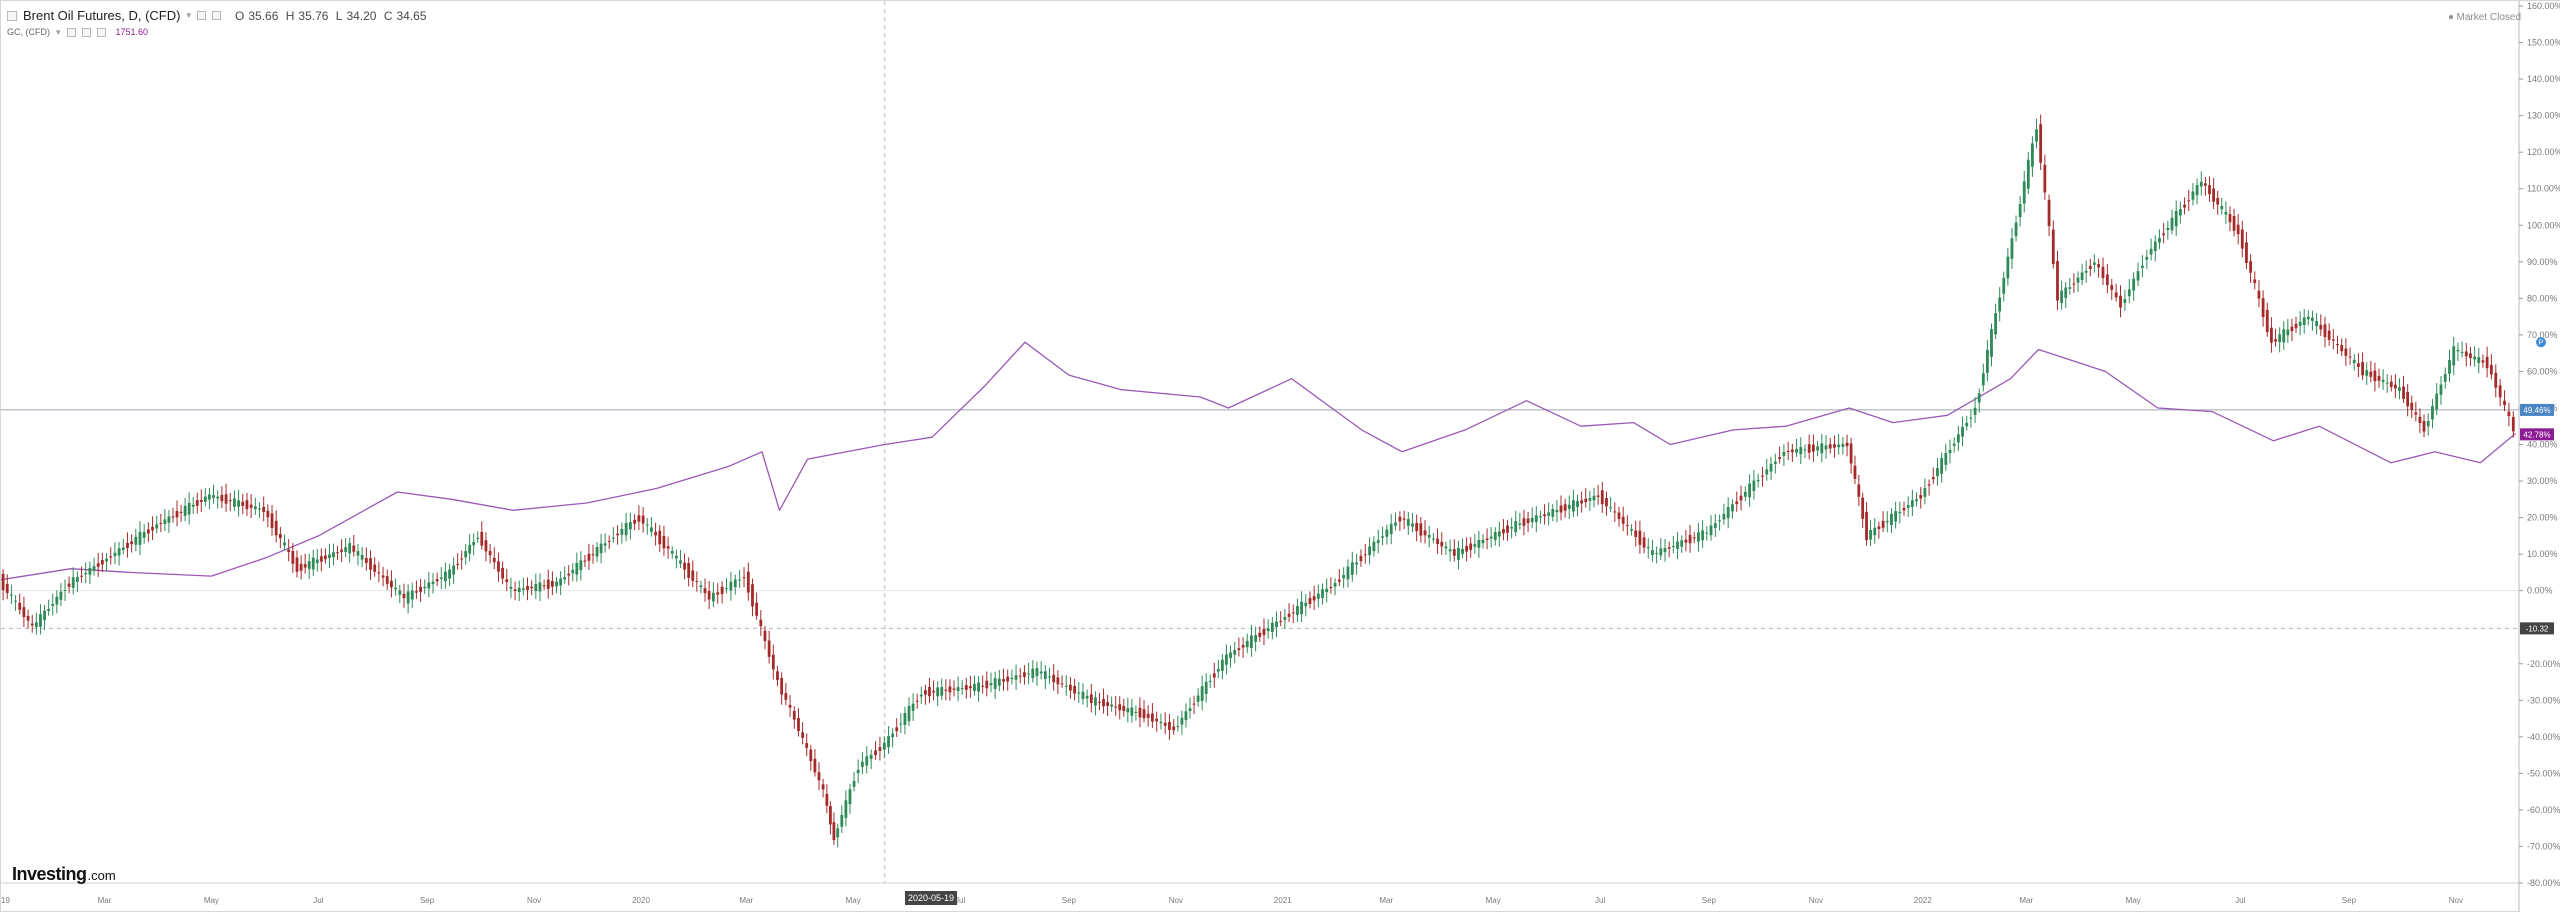  What do you see at coordinates (2543, 116) in the screenshot?
I see `y-tick-label: 130.00%` at bounding box center [2543, 116].